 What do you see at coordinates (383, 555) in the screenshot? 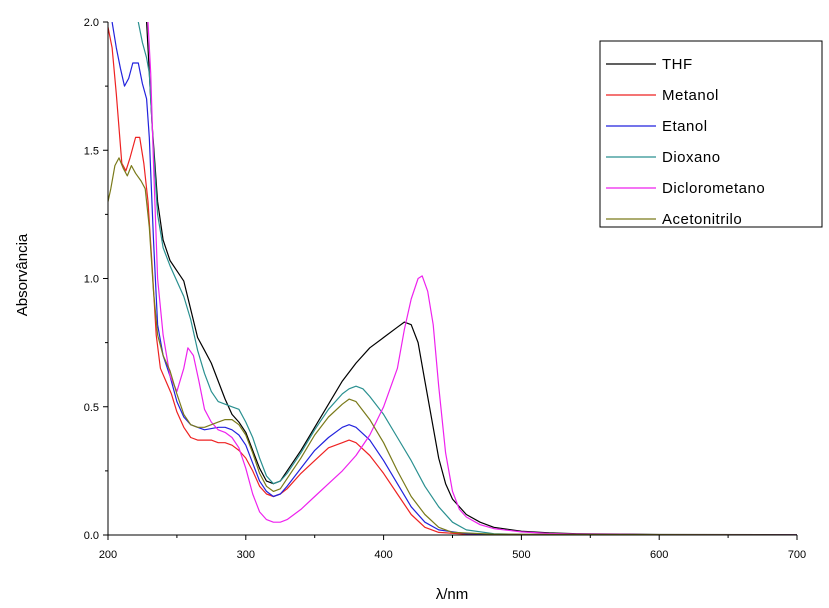
I see `x-tick-label: 400` at bounding box center [383, 555].